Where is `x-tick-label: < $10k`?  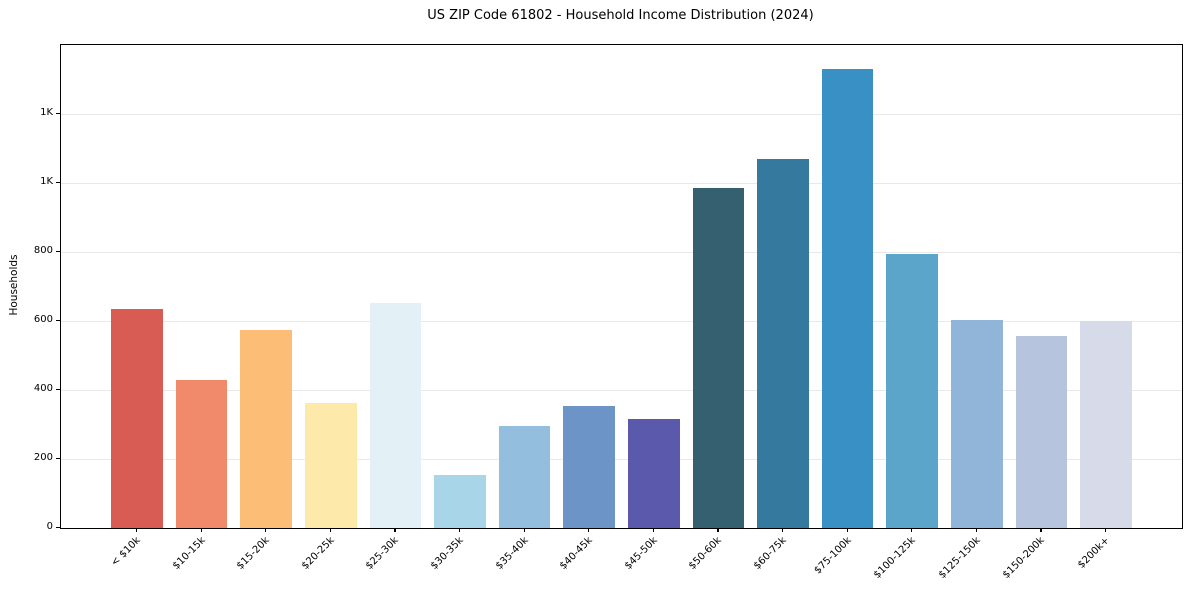
x-tick-label: < $10k is located at coordinates (126, 552).